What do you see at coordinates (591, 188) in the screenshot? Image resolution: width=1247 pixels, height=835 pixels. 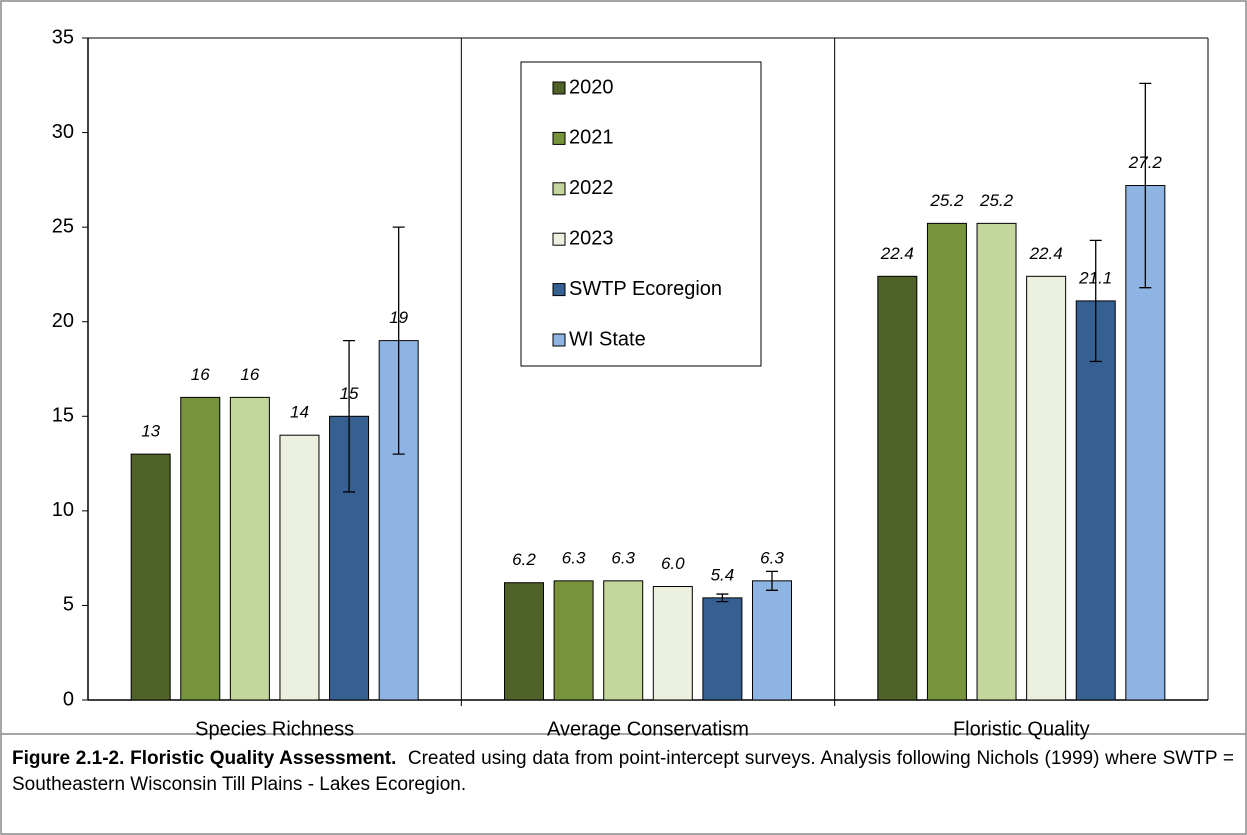 I see `legend-label: 2022` at bounding box center [591, 188].